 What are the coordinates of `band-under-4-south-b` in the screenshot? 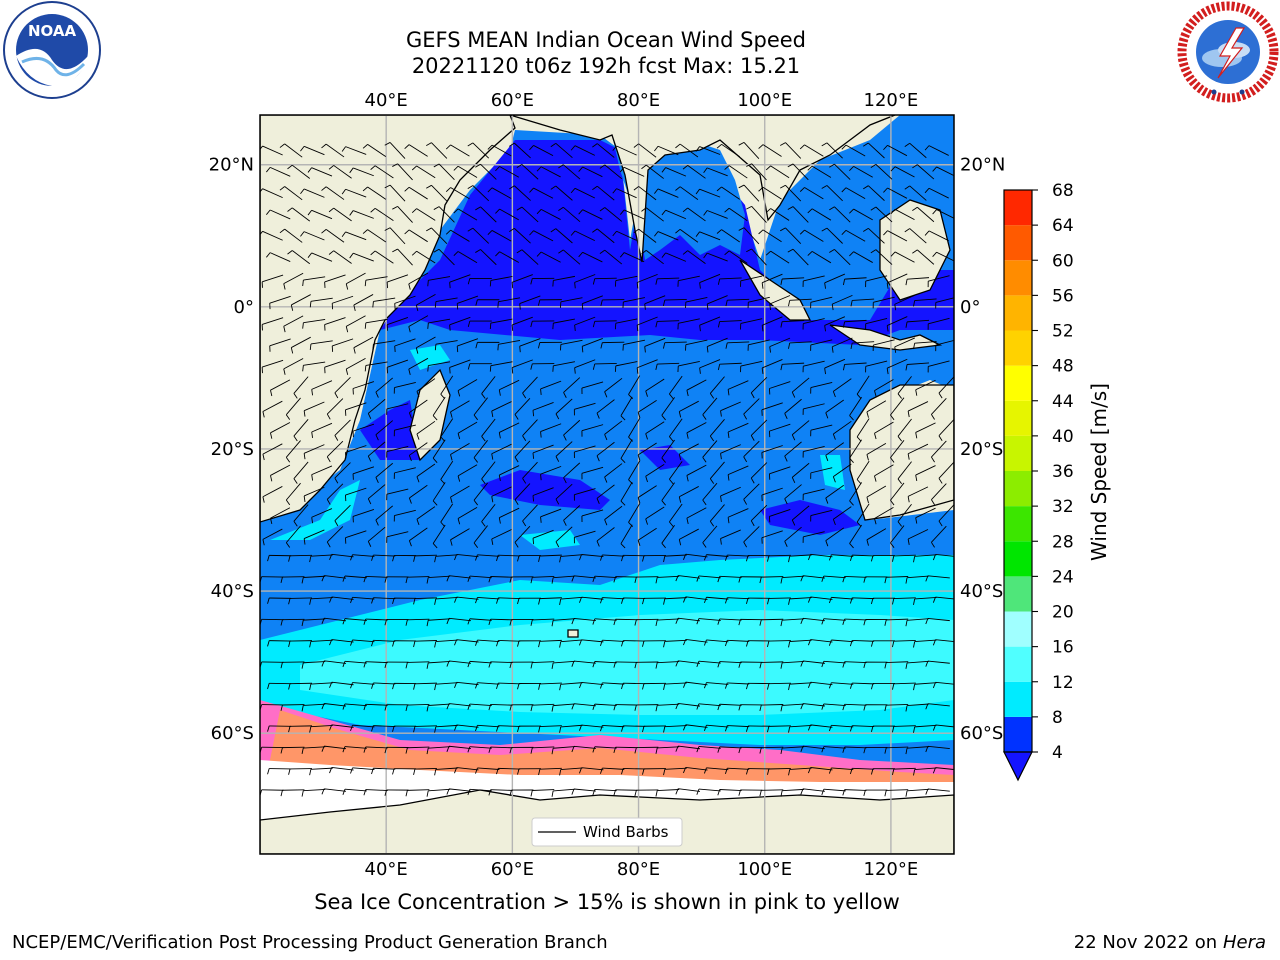 It's located at (810, 517).